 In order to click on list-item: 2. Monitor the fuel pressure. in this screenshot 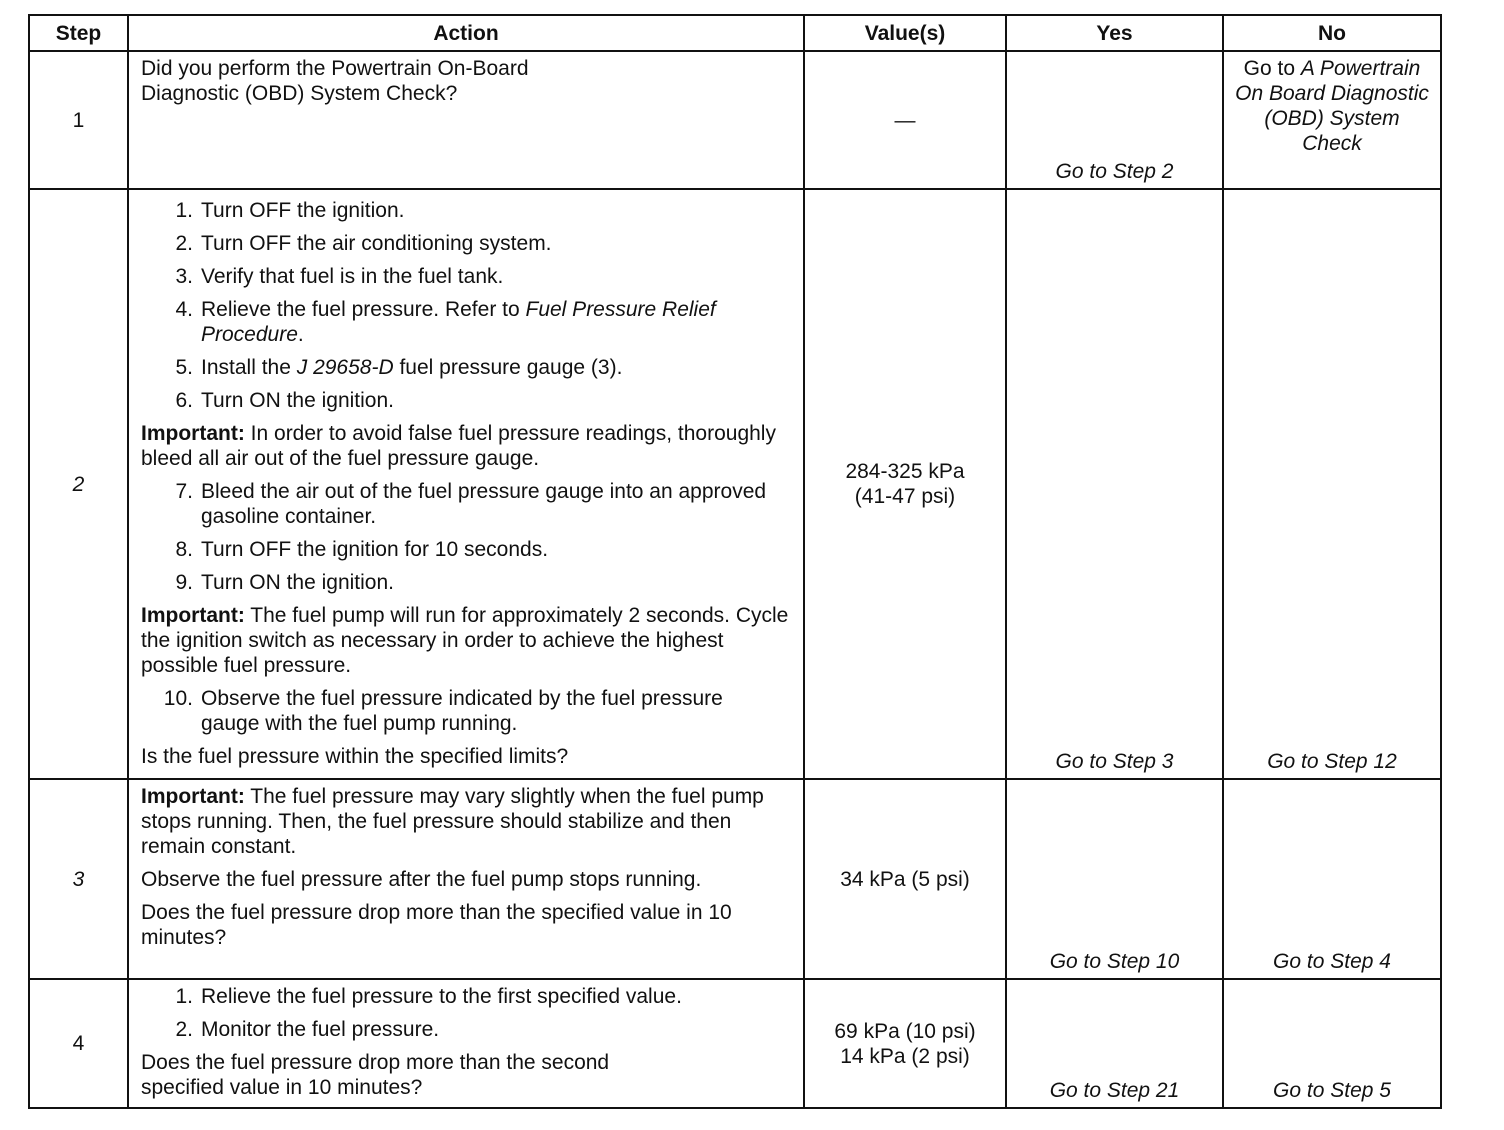, I will do `click(467, 1029)`.